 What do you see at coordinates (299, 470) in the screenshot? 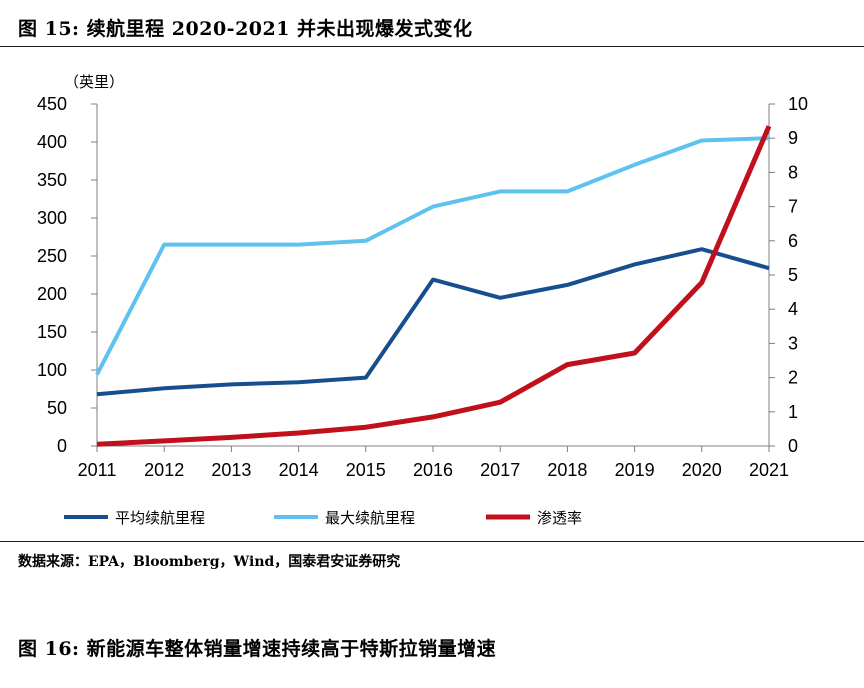
I see `x-tick-label: 2014` at bounding box center [299, 470].